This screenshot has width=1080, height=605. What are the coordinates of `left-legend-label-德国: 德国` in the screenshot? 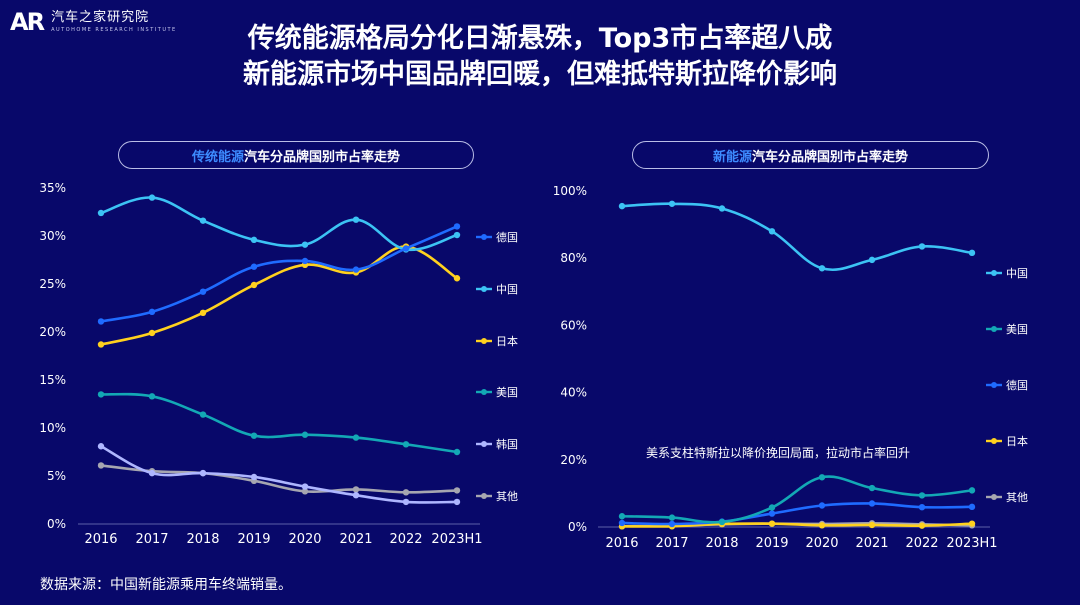 It's located at (507, 237).